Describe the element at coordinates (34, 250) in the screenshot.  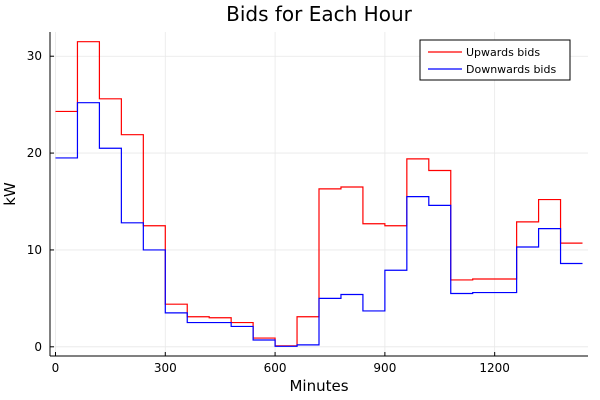
I see `y-tick-label: 10` at that location.